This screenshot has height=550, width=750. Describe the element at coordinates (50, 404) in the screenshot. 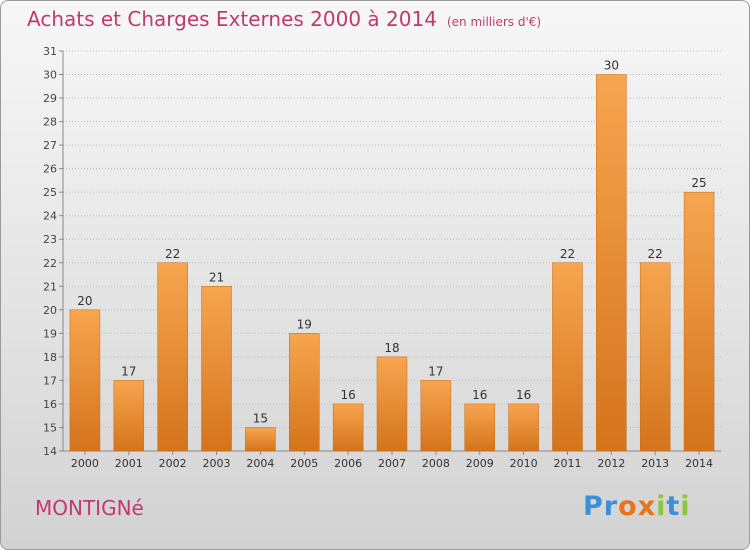

I see `y-tick-label: 16` at that location.